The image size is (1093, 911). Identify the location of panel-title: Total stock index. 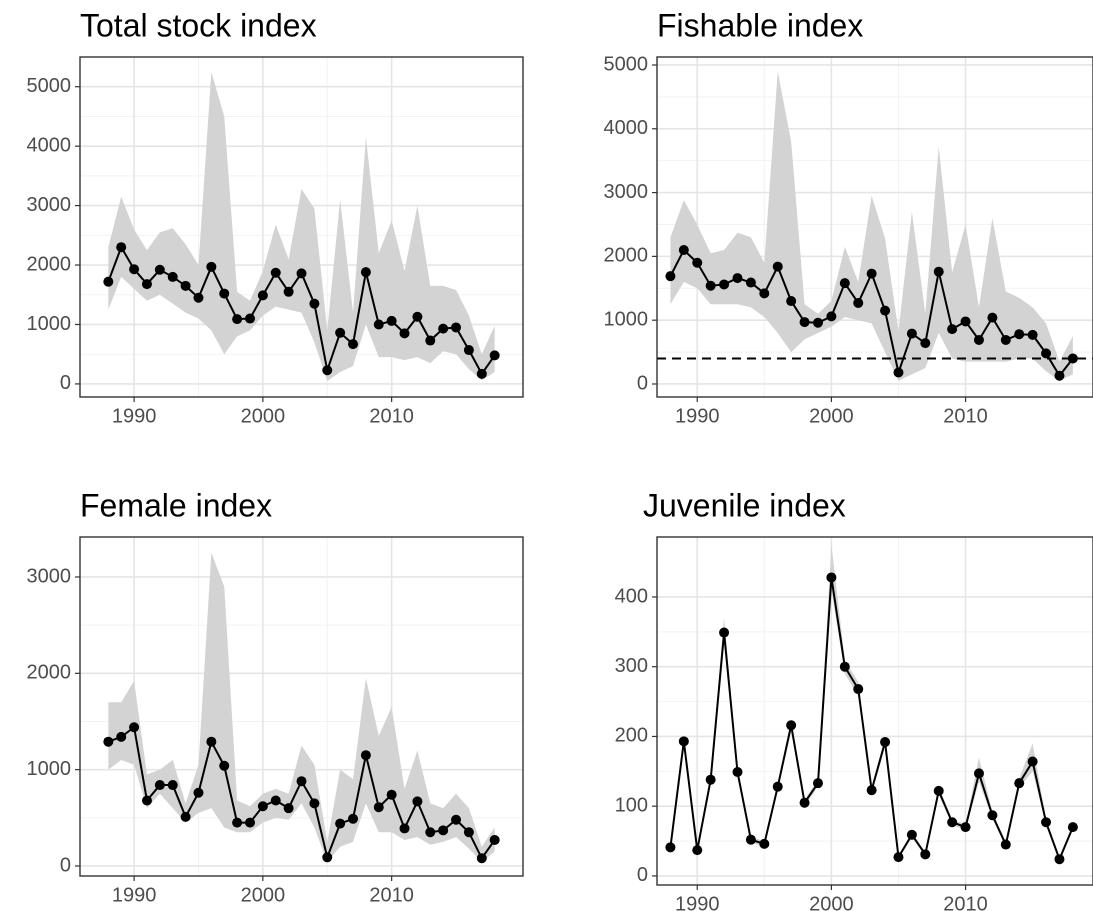
(198, 25).